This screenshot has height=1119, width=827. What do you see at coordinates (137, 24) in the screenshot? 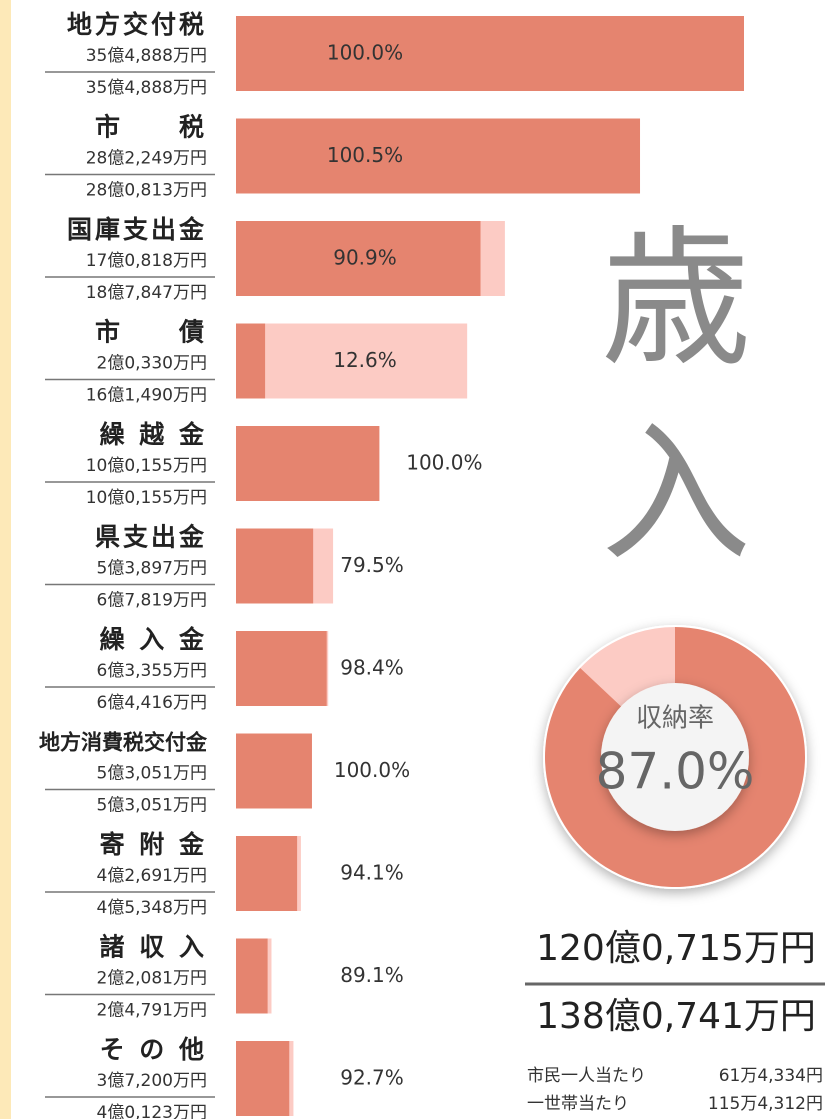
I see `category-label: 地方交付税` at bounding box center [137, 24].